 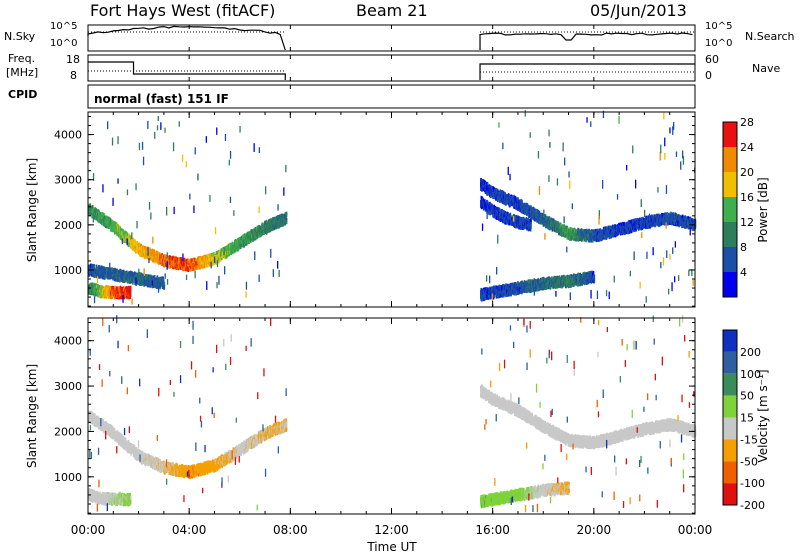 I want to click on cpid-text: normal (fast) 151 IF, so click(x=161, y=99).